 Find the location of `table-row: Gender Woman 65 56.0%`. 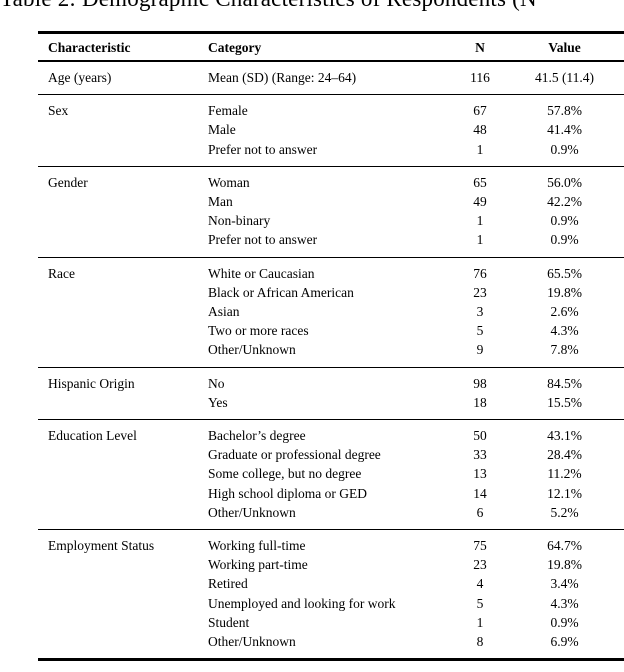

table-row: Gender Woman 65 56.0% is located at coordinates (331, 182).